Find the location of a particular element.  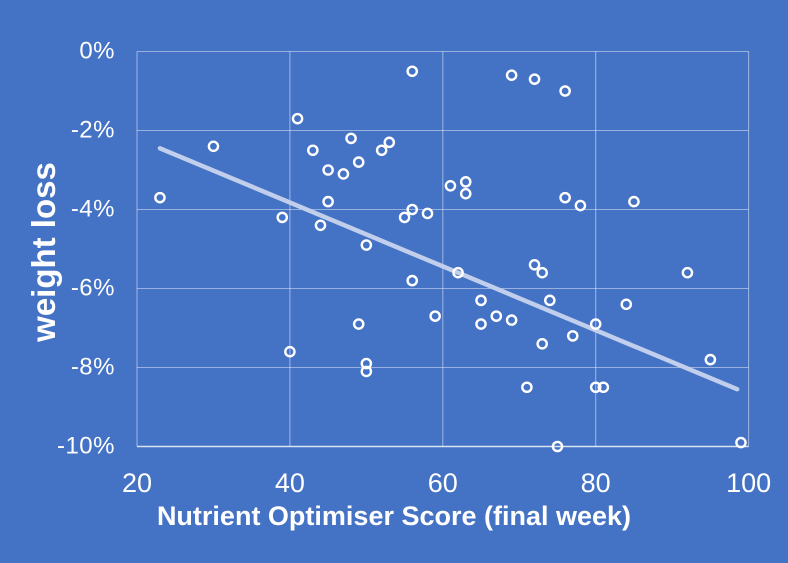

y-tick-label: -10% is located at coordinates (85, 445).